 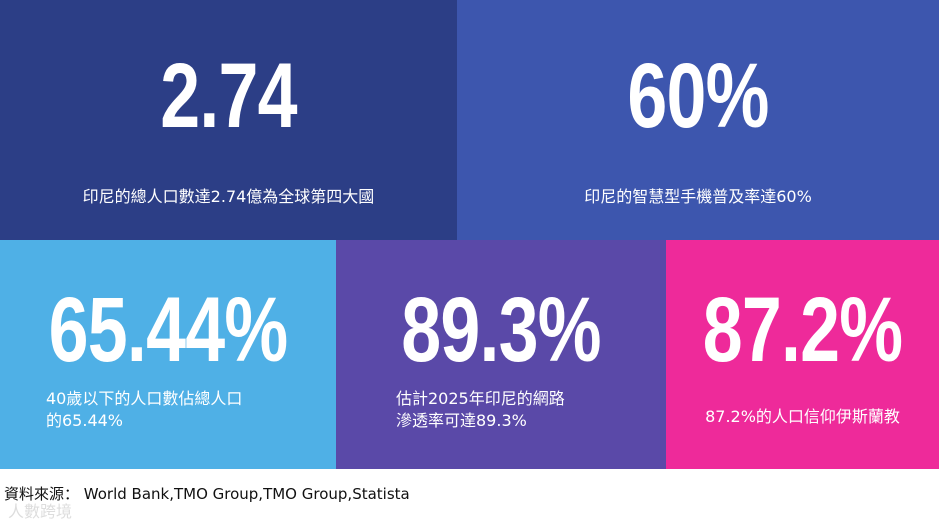 I want to click on stat-caption-line: 估計2025年印尼的網路, so click(x=480, y=398).